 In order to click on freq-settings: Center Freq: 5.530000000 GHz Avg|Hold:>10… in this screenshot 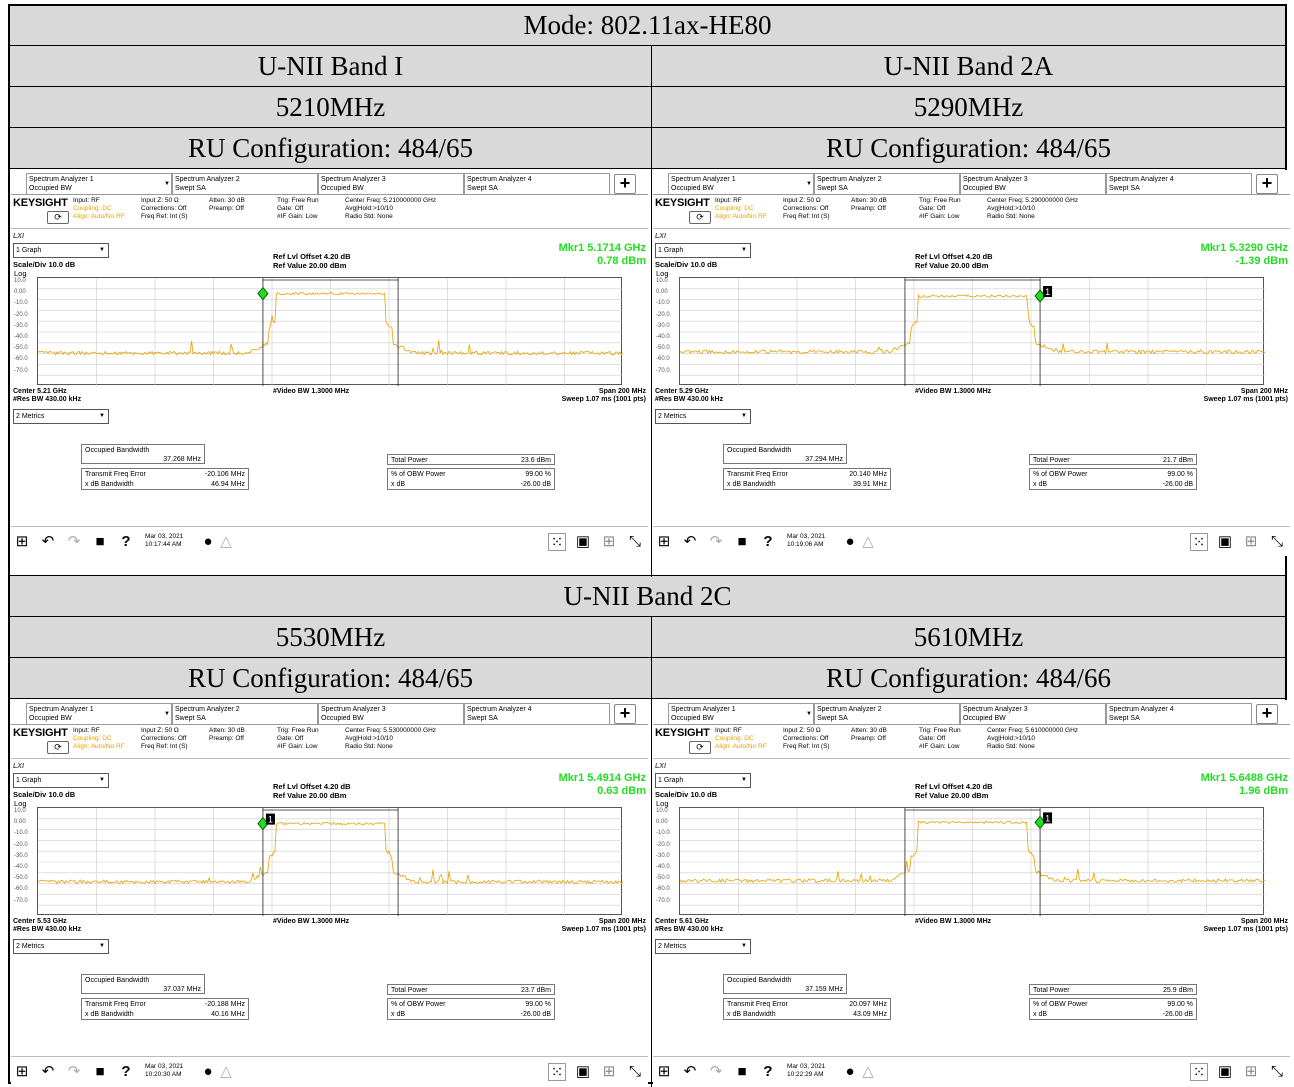, I will do `click(391, 738)`.